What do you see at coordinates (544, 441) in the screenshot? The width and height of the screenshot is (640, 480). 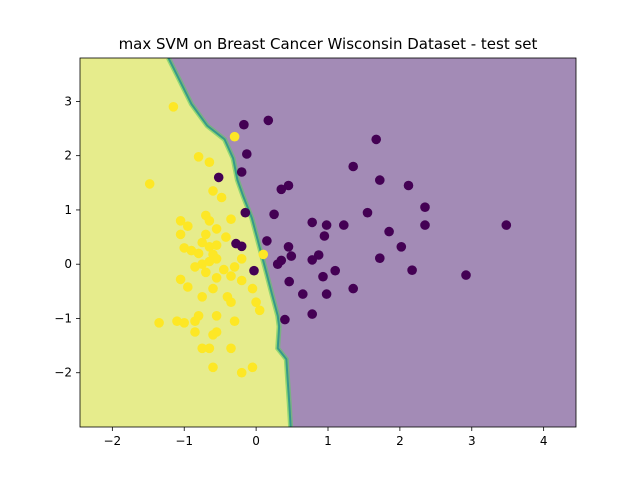 I see `x-tick-label: 4` at bounding box center [544, 441].